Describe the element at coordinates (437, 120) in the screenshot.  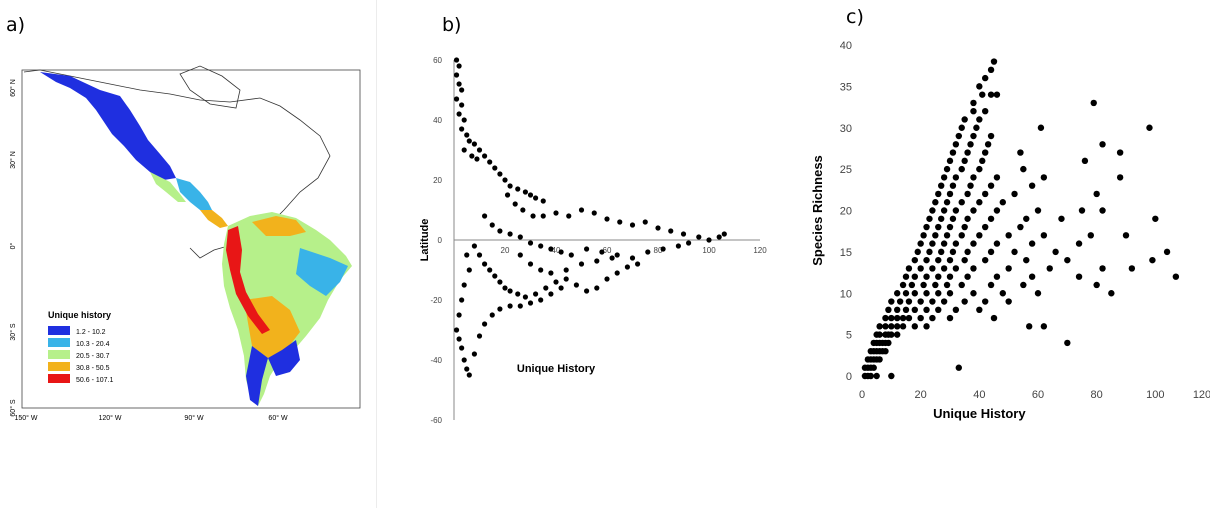
I see `y-tick-label: 40` at that location.